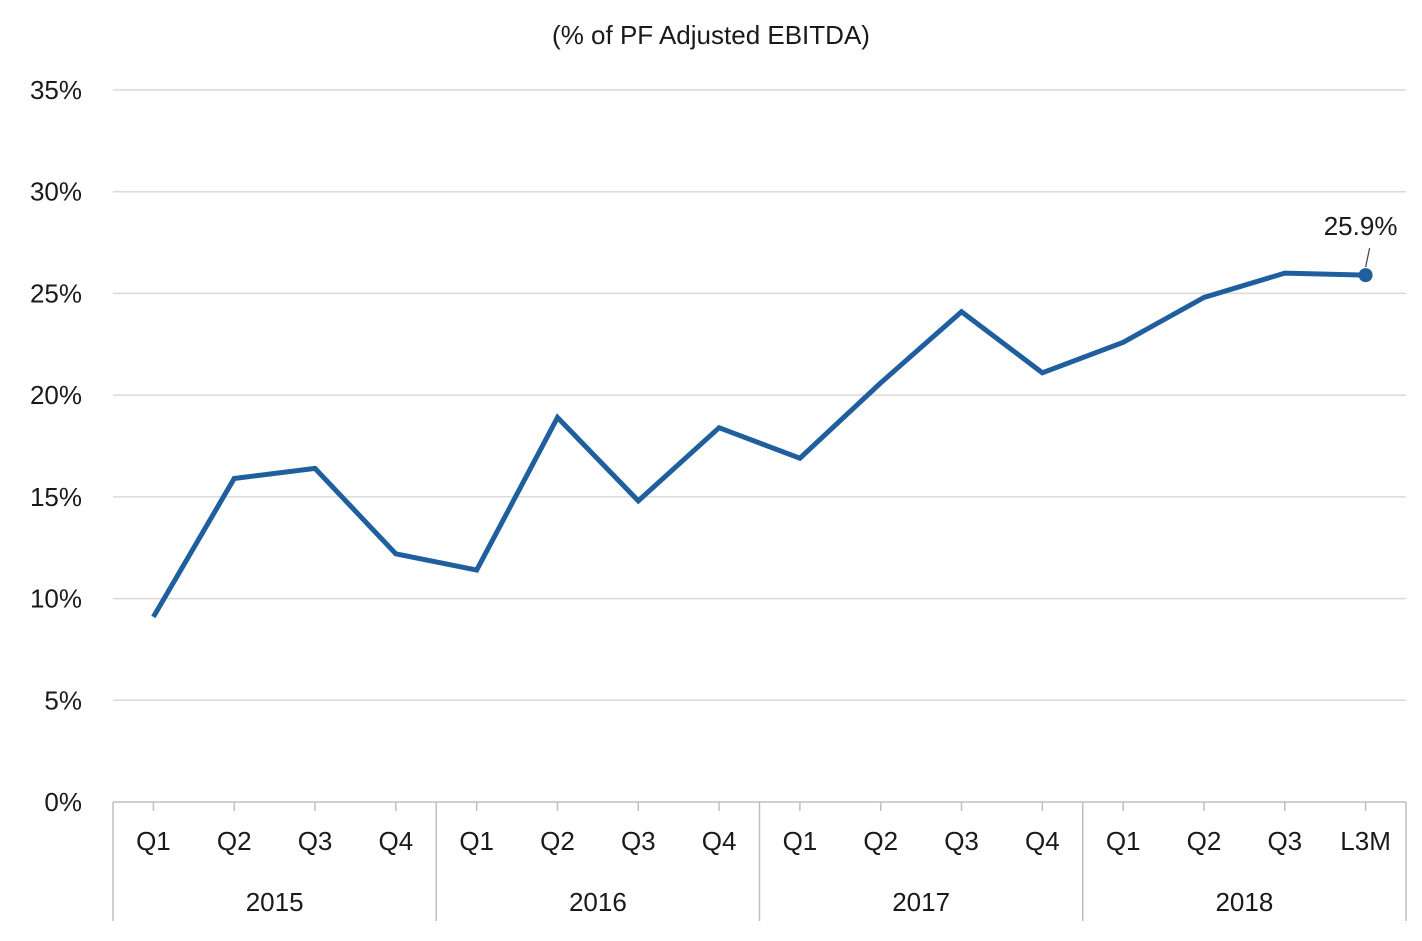 The width and height of the screenshot is (1422, 941). What do you see at coordinates (56, 446) in the screenshot?
I see `y-axis-ticks: 0% 5% 10% 15% 20% 25% 30% 35%` at bounding box center [56, 446].